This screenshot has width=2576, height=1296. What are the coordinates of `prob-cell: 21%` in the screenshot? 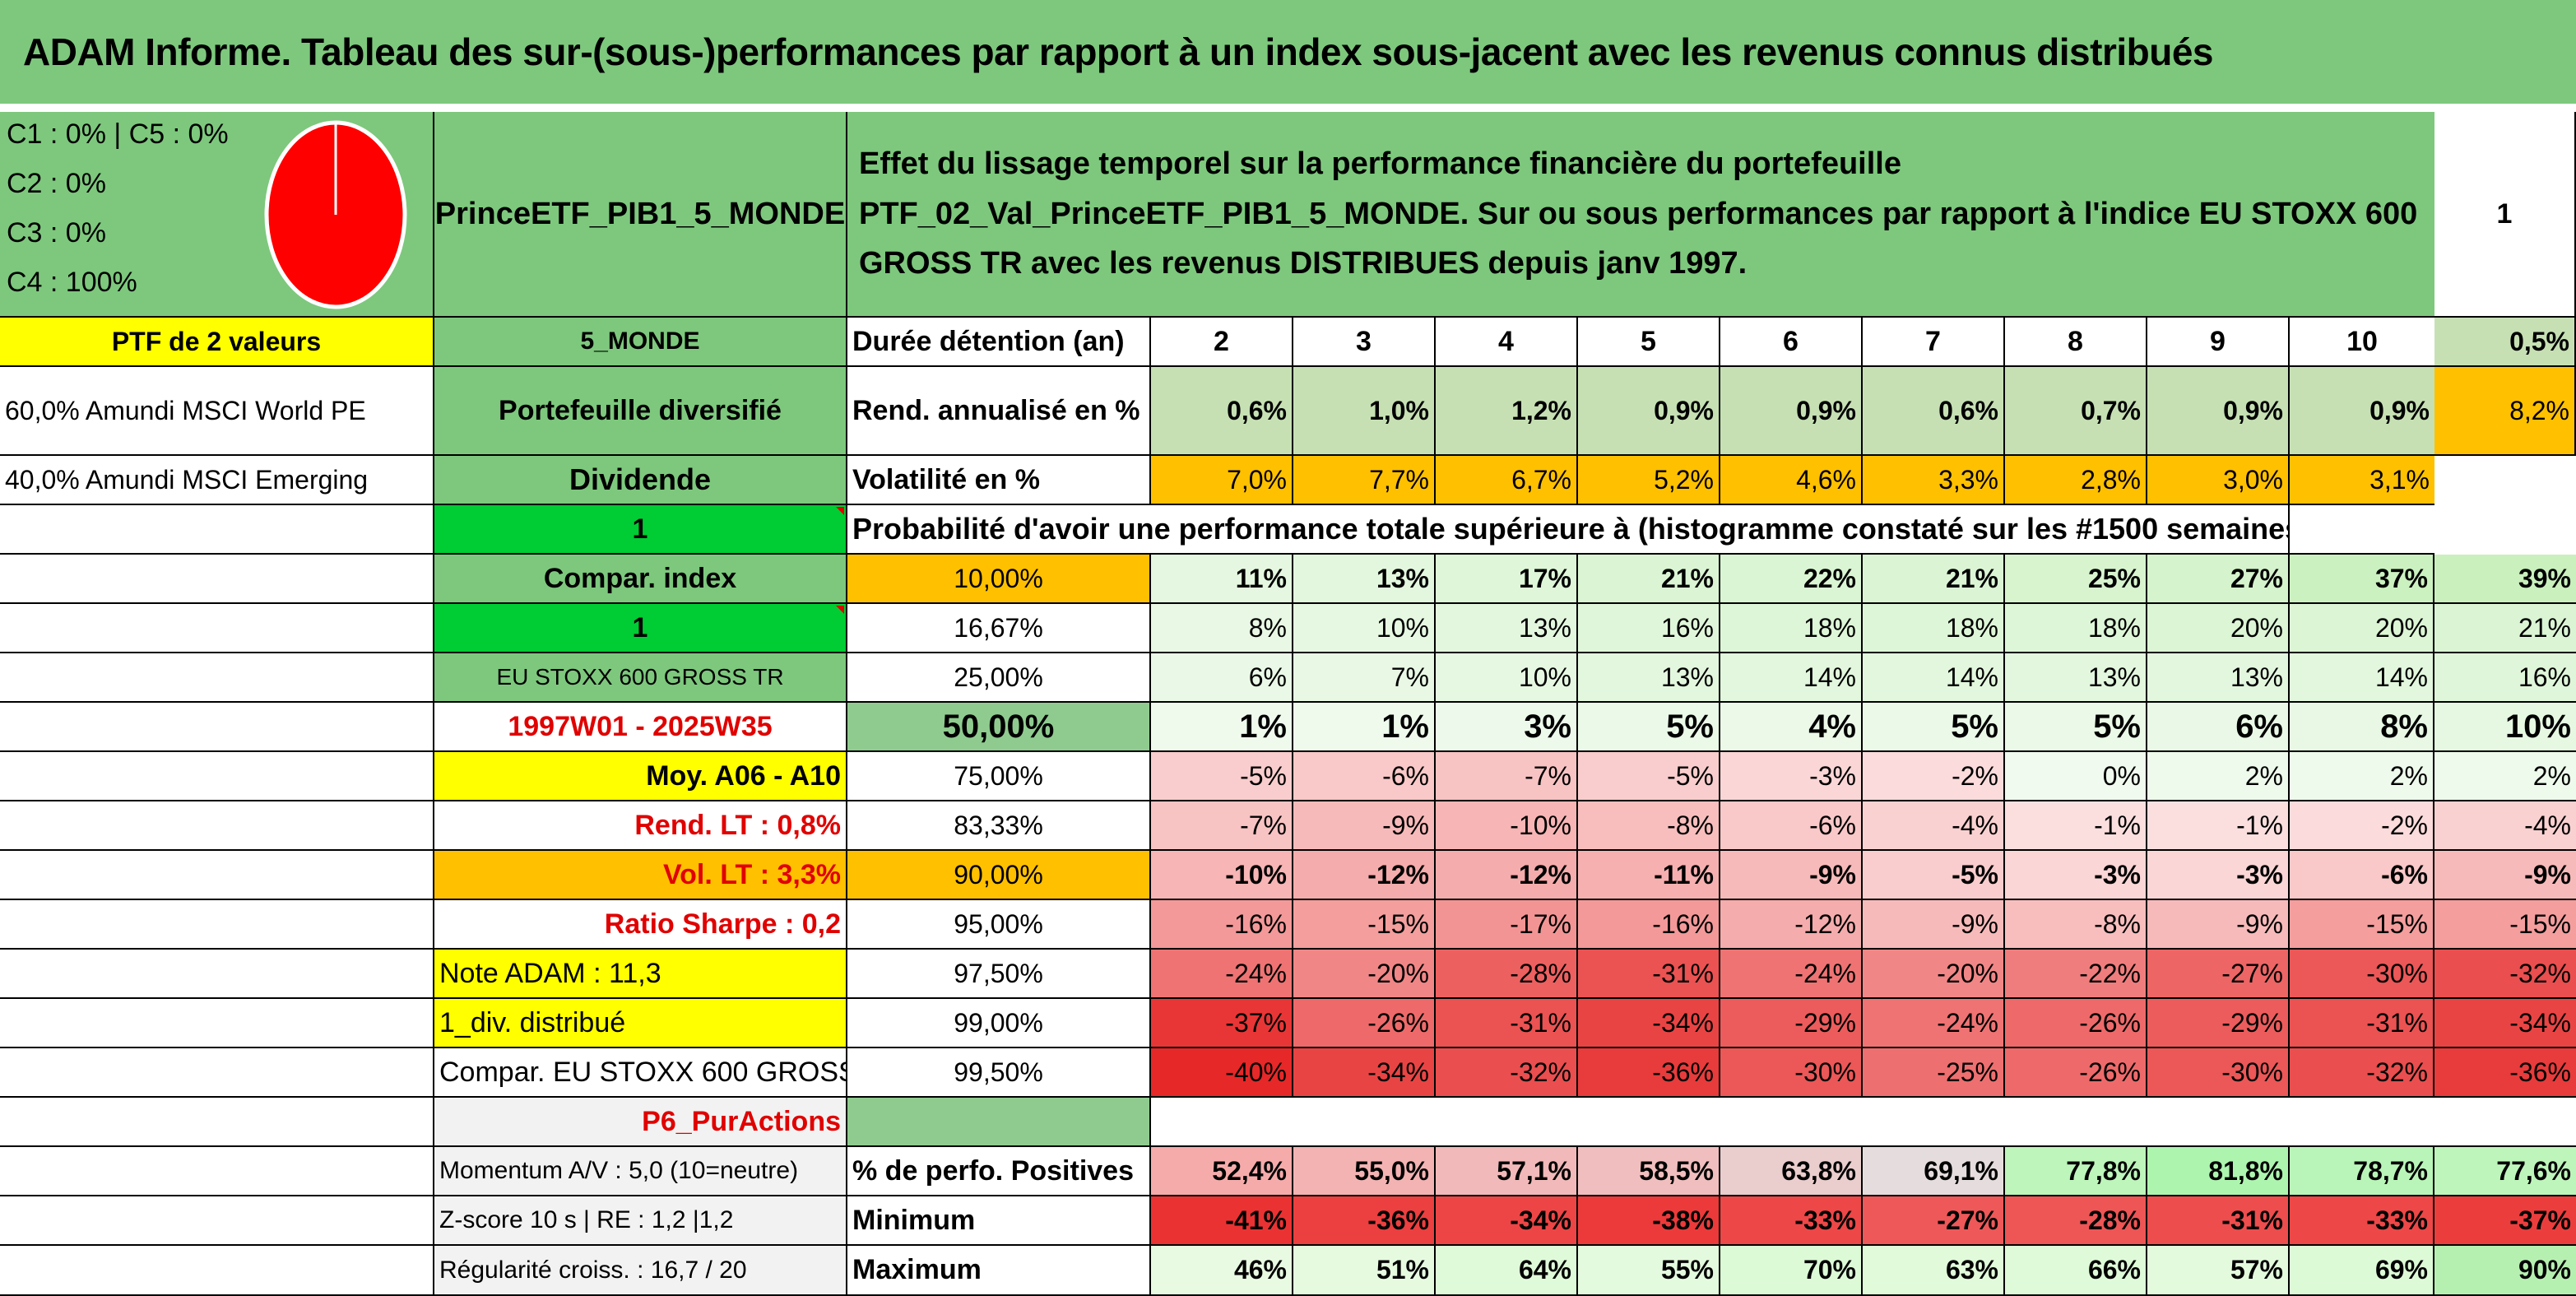 It's located at (1649, 579).